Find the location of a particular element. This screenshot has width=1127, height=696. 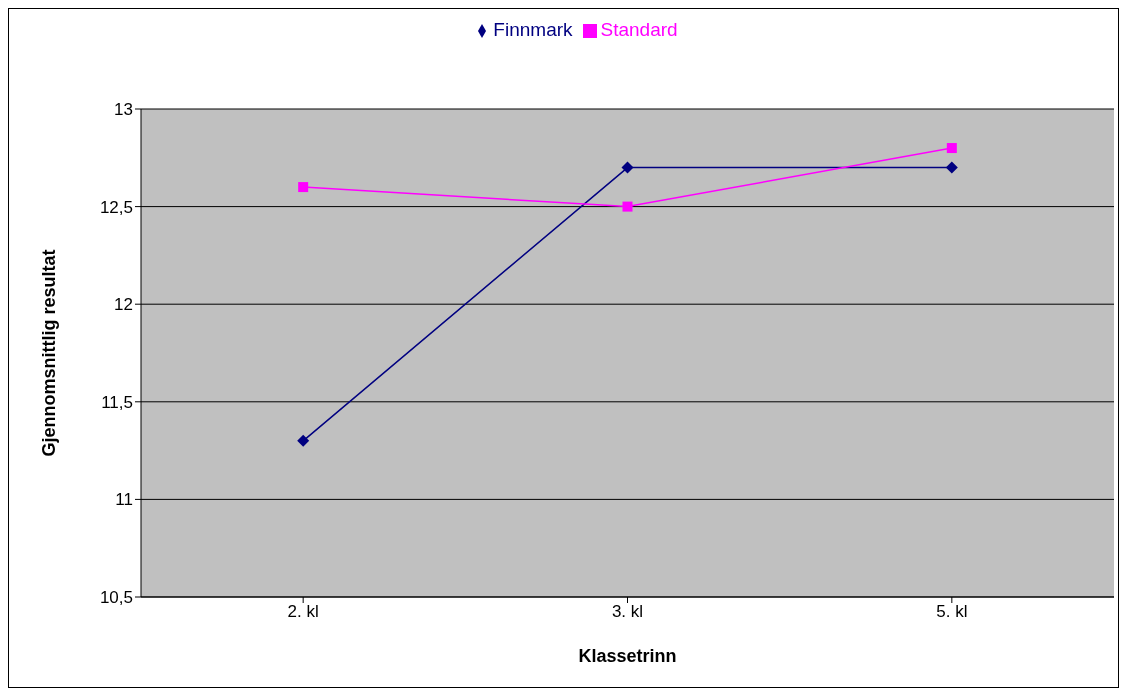

x-tick-label: 3. kl is located at coordinates (627, 612).